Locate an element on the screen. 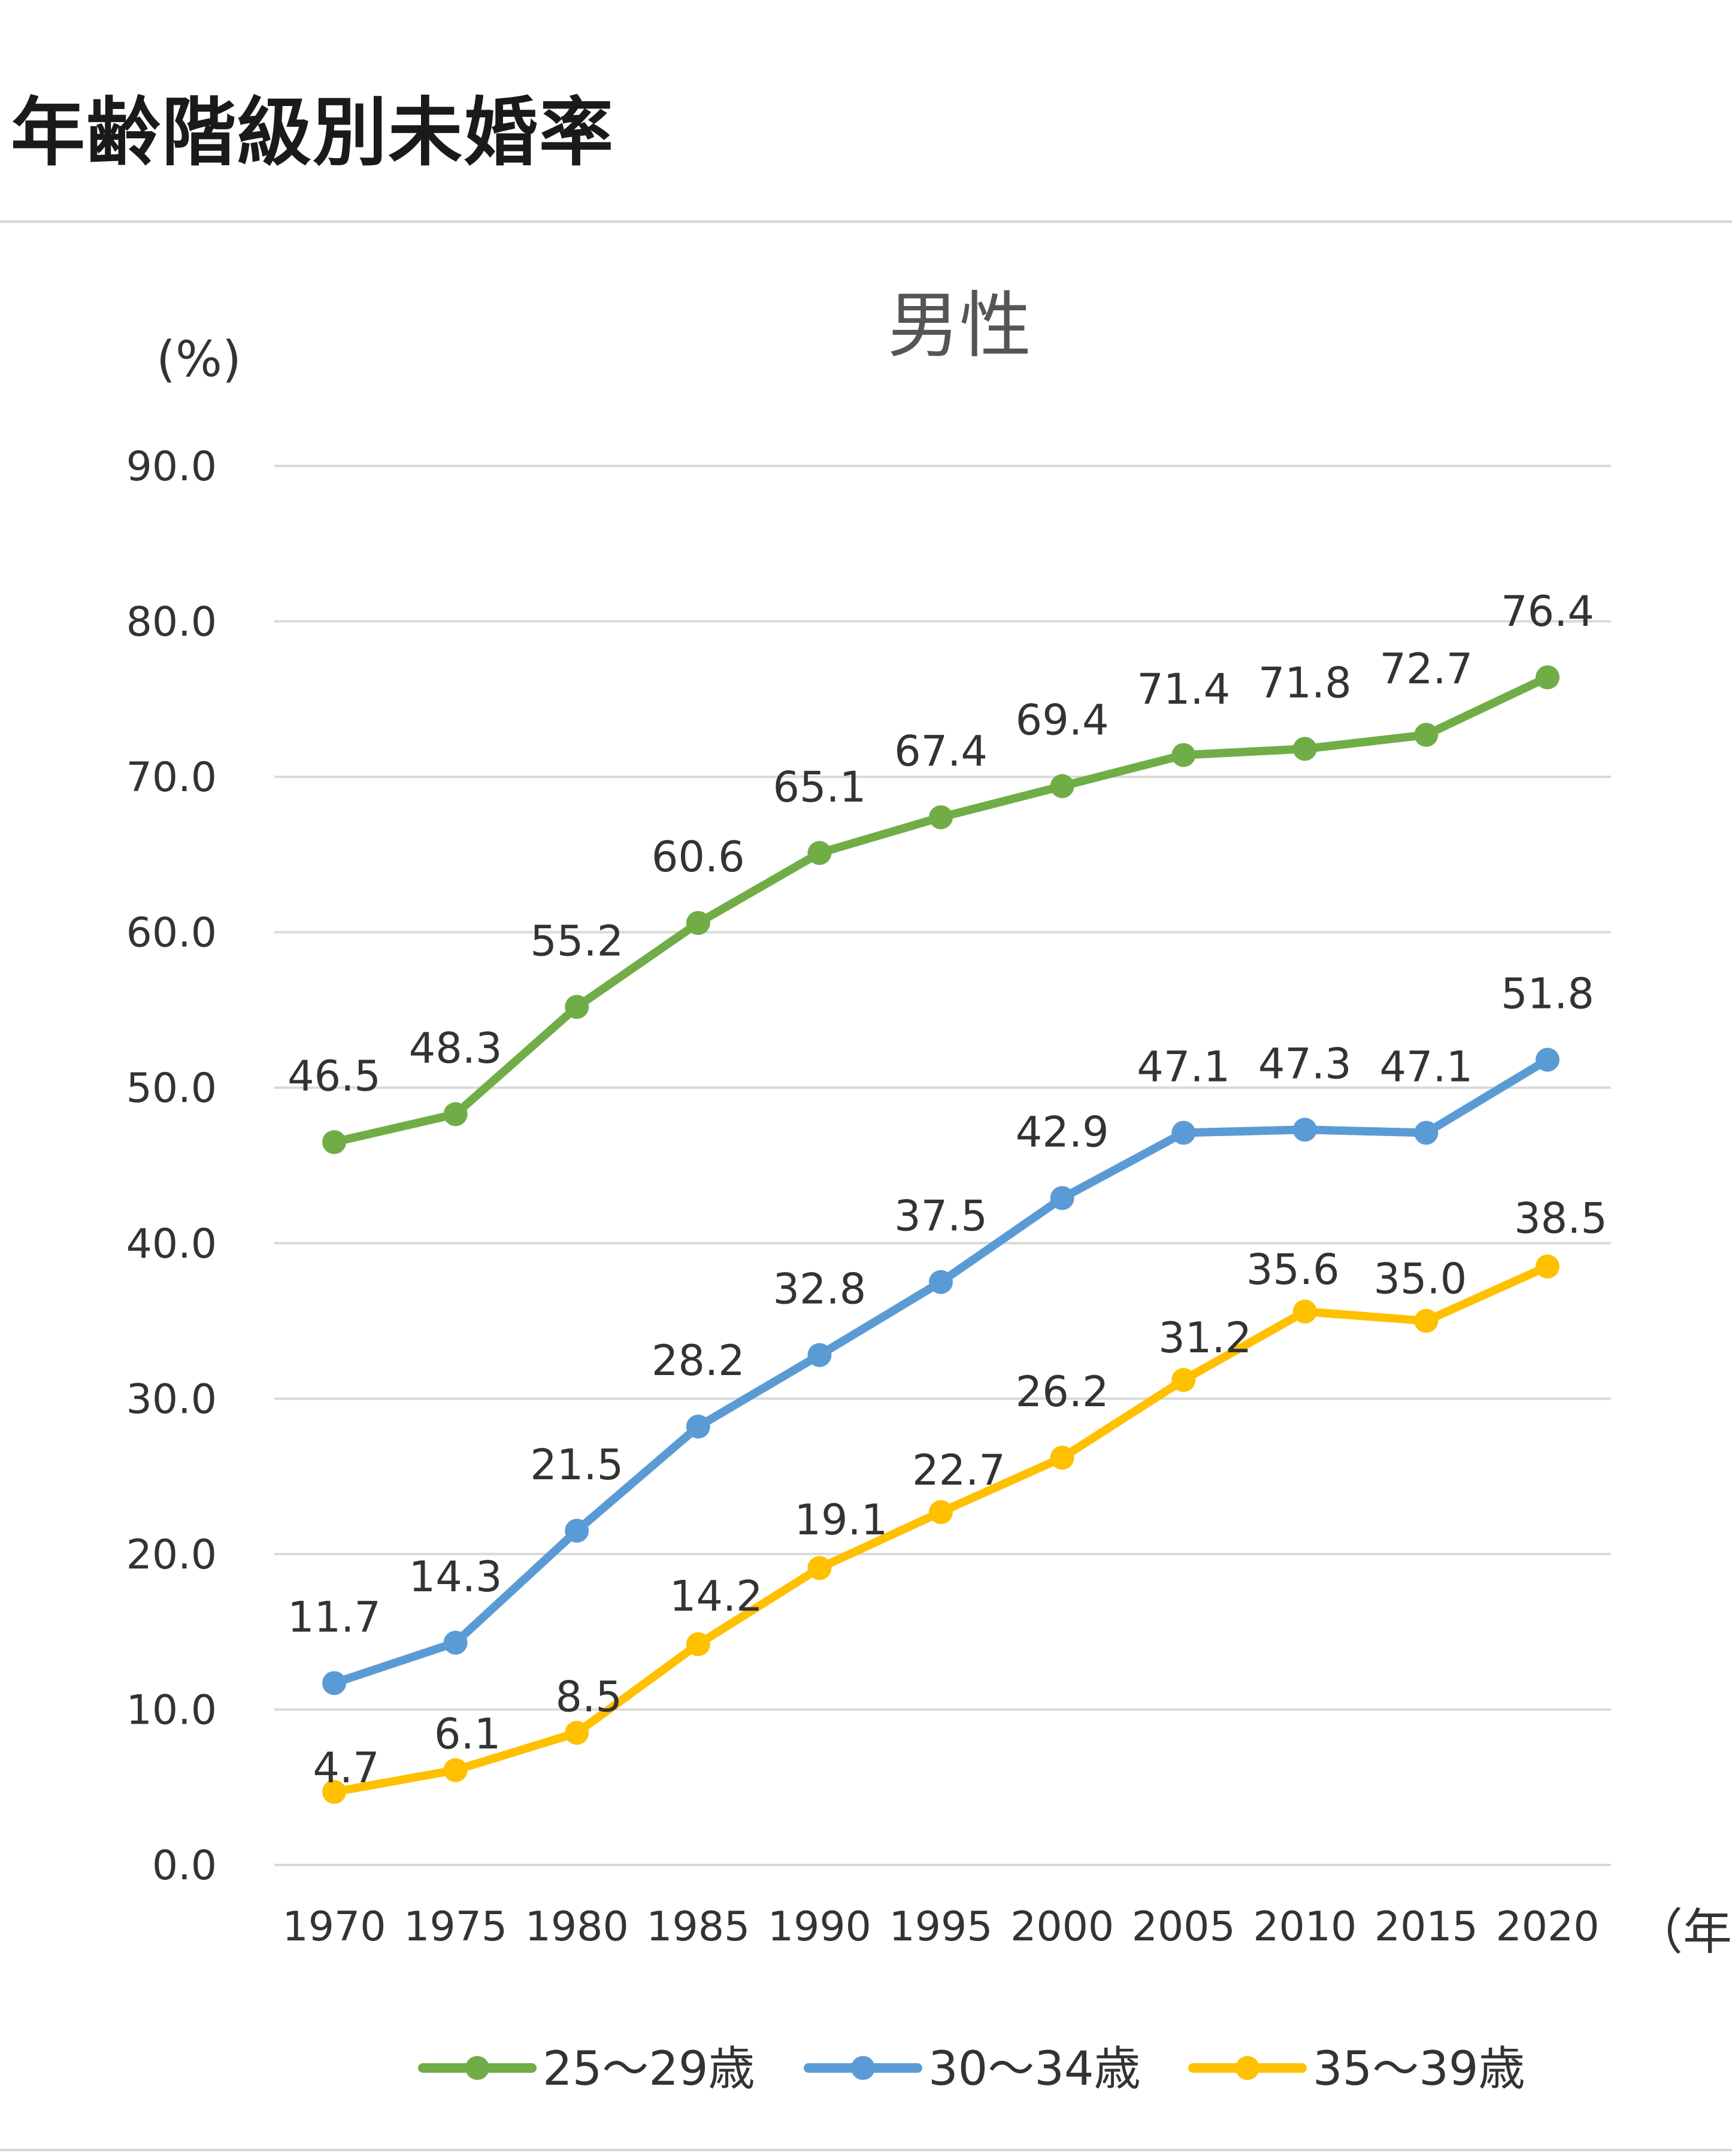 The width and height of the screenshot is (1732, 2156). data-label: 38.5 is located at coordinates (1560, 1218).